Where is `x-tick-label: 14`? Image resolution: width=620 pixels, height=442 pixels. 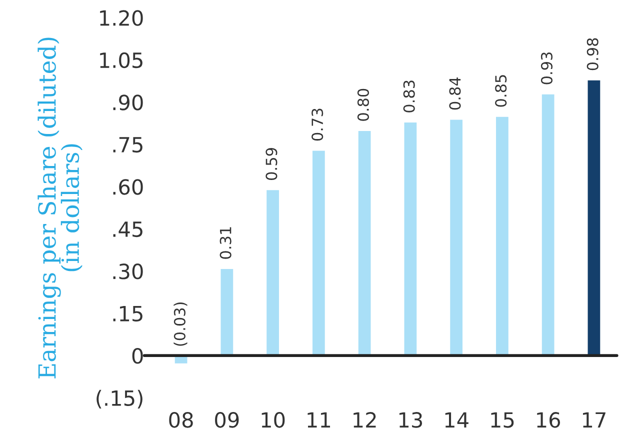 x-tick-label: 14 is located at coordinates (456, 420).